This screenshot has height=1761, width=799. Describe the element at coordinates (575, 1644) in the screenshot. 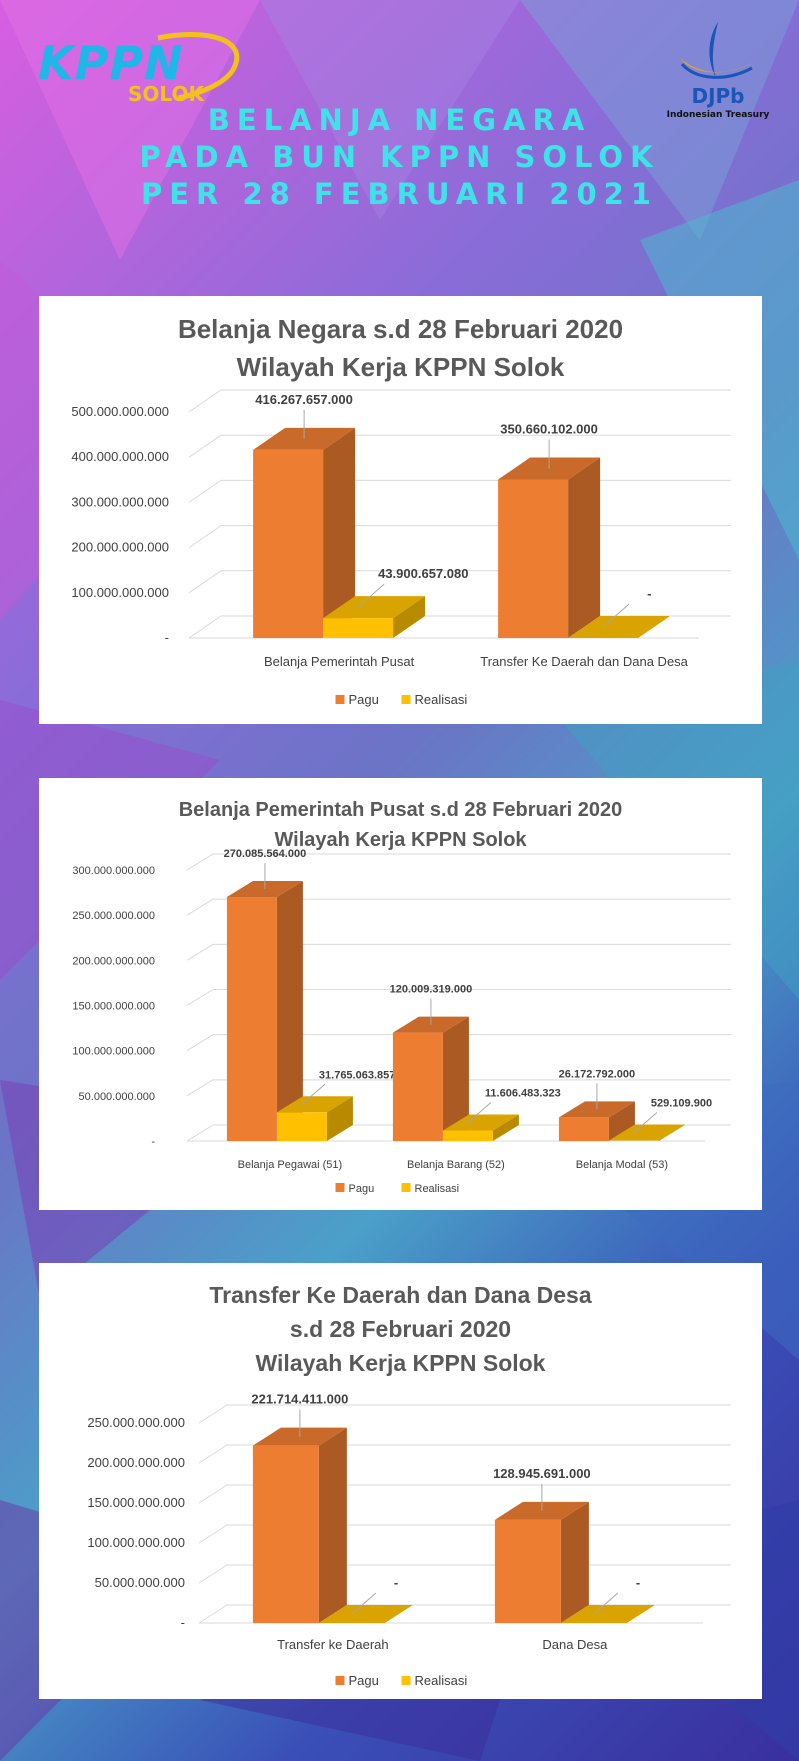

I see `x-category-label: Dana Desa` at that location.